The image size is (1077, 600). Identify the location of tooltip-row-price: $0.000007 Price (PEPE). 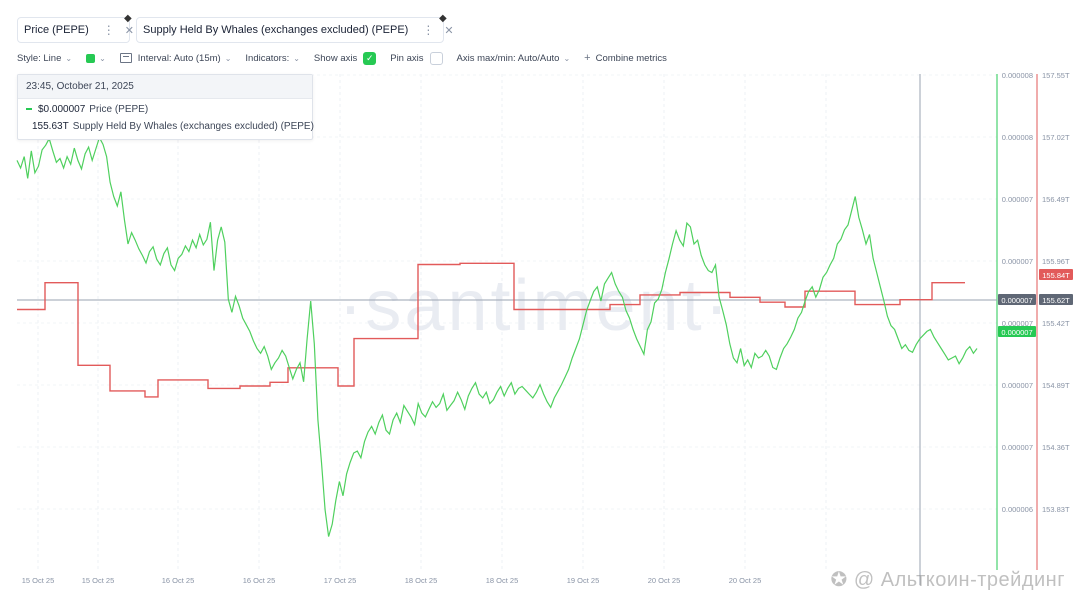
(165, 109).